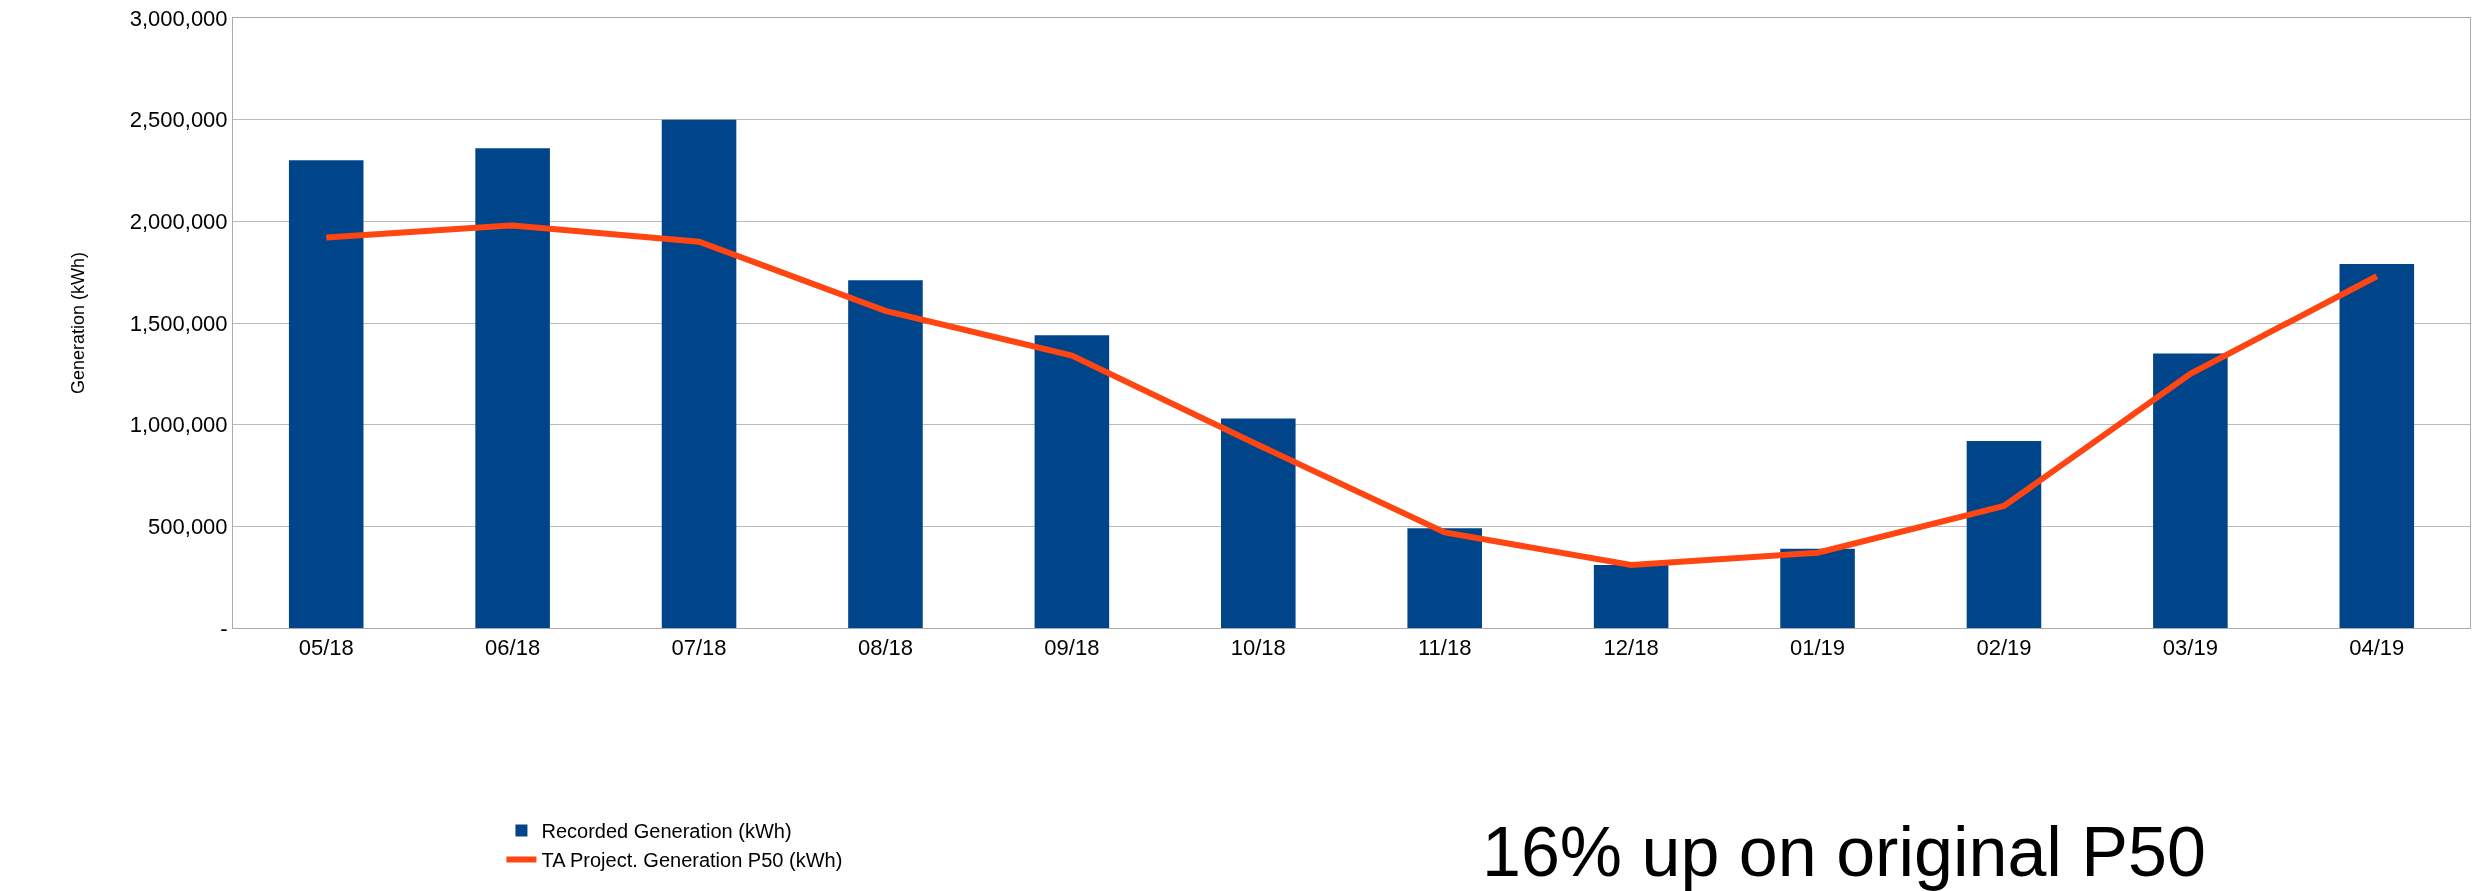 This screenshot has height=891, width=2478. What do you see at coordinates (1818, 648) in the screenshot?
I see `x-tick-label: 01/19` at bounding box center [1818, 648].